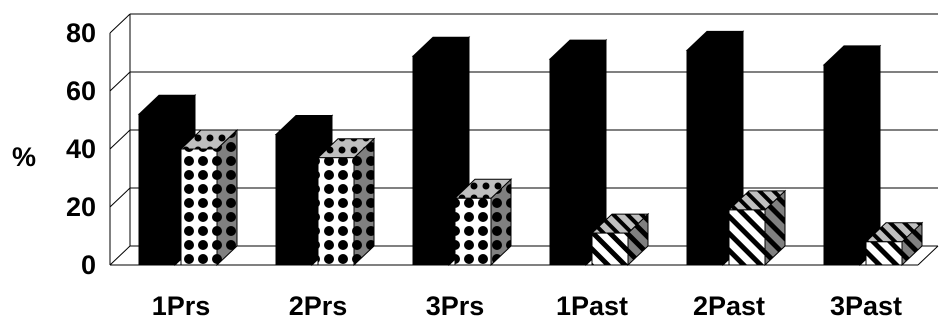 The height and width of the screenshot is (325, 941). I want to click on bar-series2-1Prs, so click(209, 197).